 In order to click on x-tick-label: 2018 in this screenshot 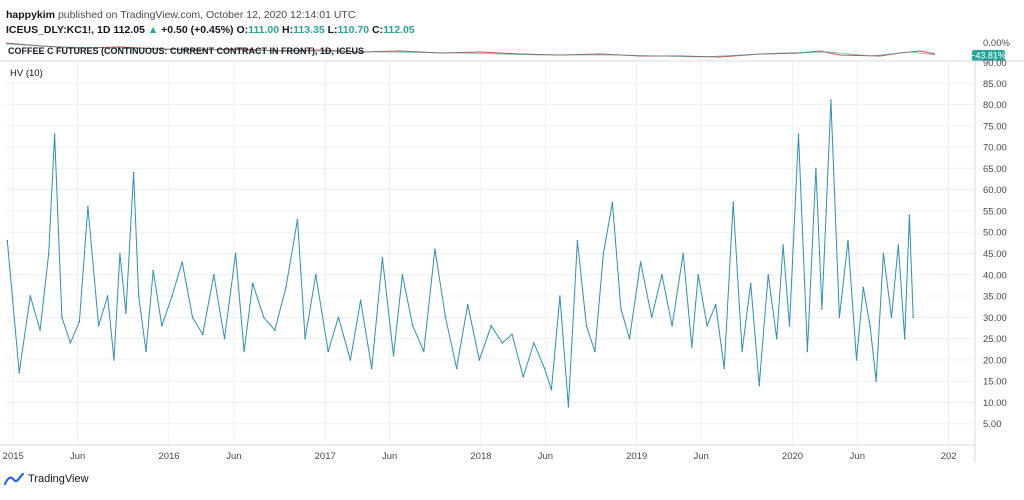, I will do `click(480, 456)`.